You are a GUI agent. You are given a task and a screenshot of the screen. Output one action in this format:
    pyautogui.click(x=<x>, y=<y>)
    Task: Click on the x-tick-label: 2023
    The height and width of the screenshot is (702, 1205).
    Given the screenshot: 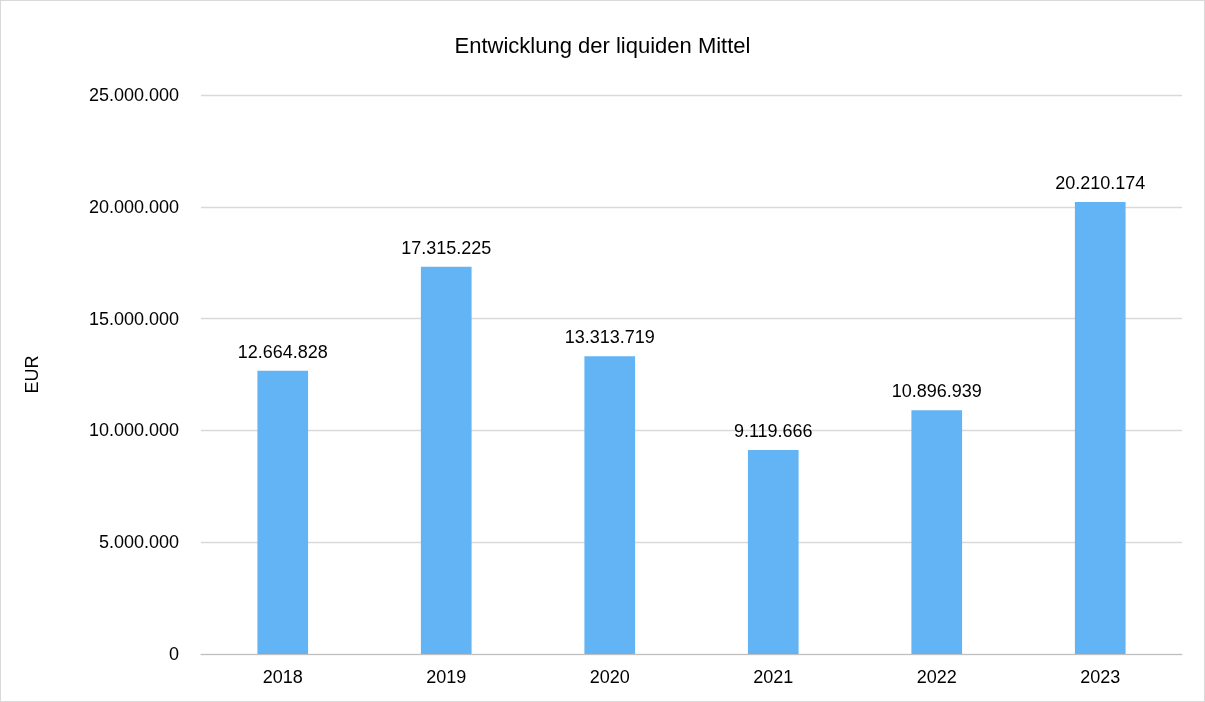 What is the action you would take?
    pyautogui.click(x=1100, y=677)
    